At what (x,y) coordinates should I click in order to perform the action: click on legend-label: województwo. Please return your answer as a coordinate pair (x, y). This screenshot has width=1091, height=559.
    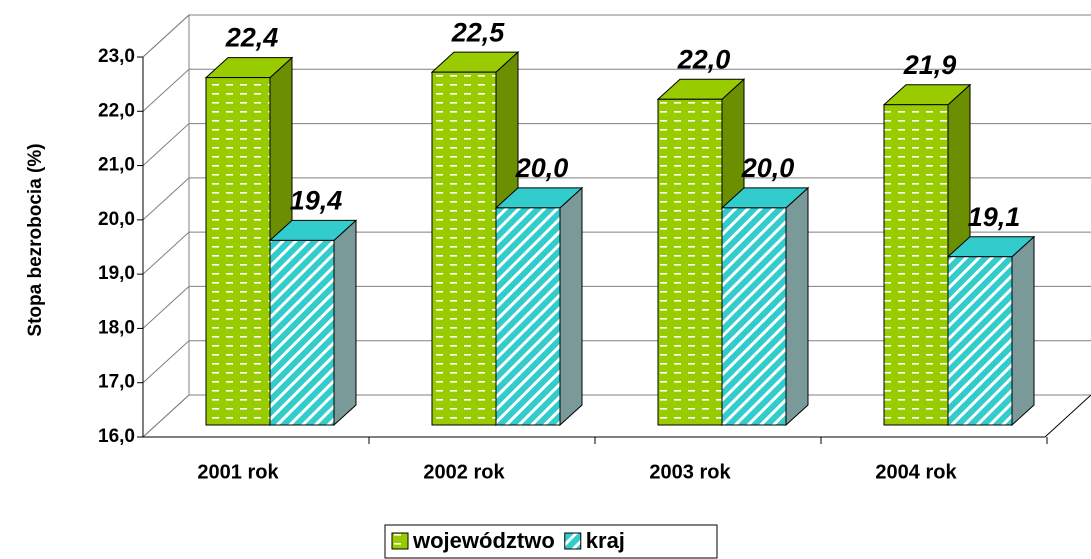
    Looking at the image, I should click on (483, 540).